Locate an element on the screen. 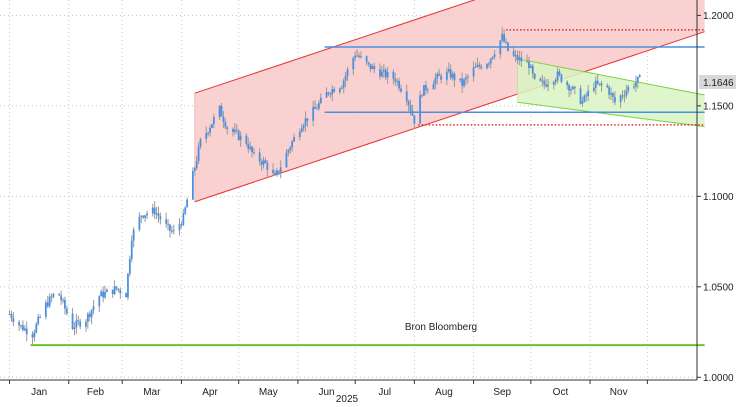 This screenshot has width=736, height=407. x-tick-label: Jan is located at coordinates (39, 392).